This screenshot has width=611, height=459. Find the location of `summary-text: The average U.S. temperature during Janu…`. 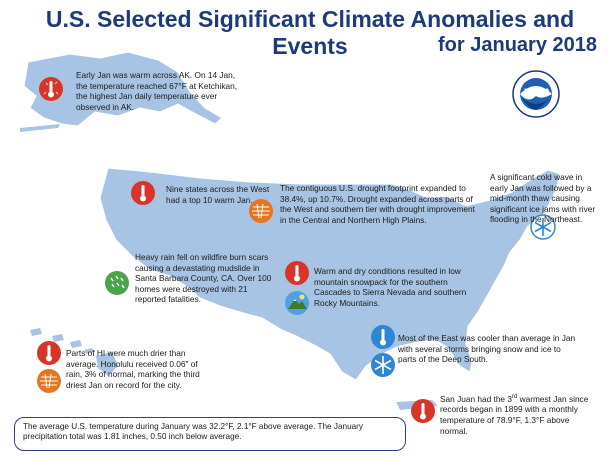

summary-text: The average U.S. temperature during Janu… is located at coordinates (193, 432).